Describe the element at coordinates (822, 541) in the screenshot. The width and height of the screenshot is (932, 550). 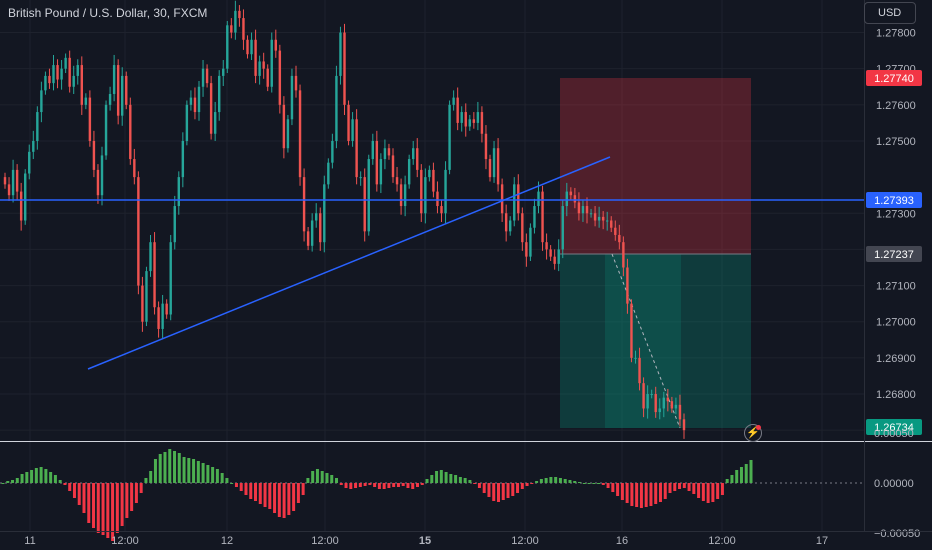
I see `time-axis-label: 17` at that location.